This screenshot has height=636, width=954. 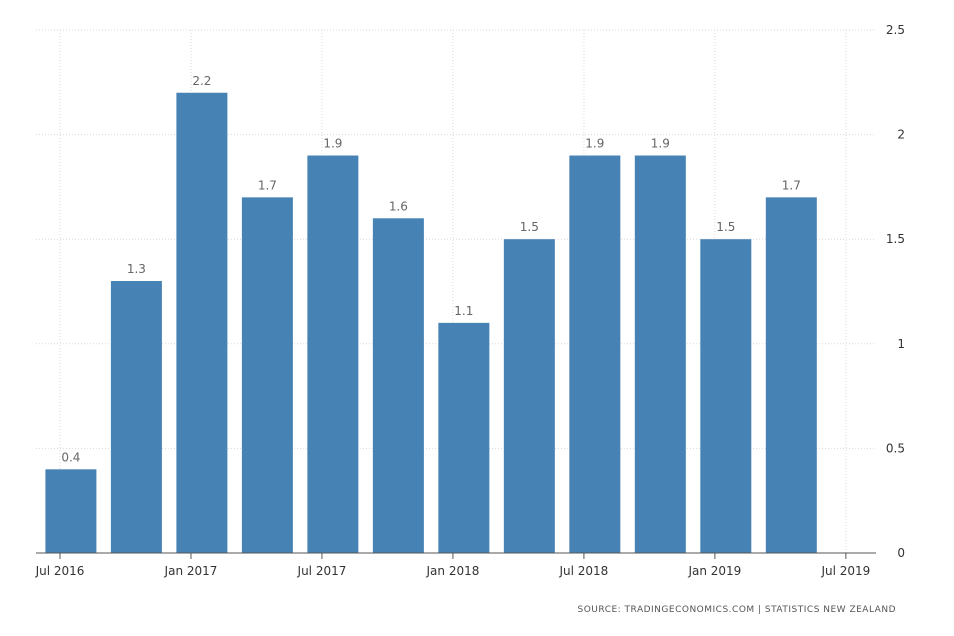 What do you see at coordinates (895, 239) in the screenshot?
I see `y-tick-label: 1.5` at bounding box center [895, 239].